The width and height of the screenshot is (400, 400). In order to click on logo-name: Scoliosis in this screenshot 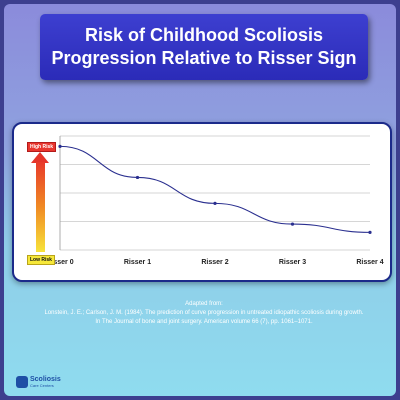, I will do `click(45, 379)`.